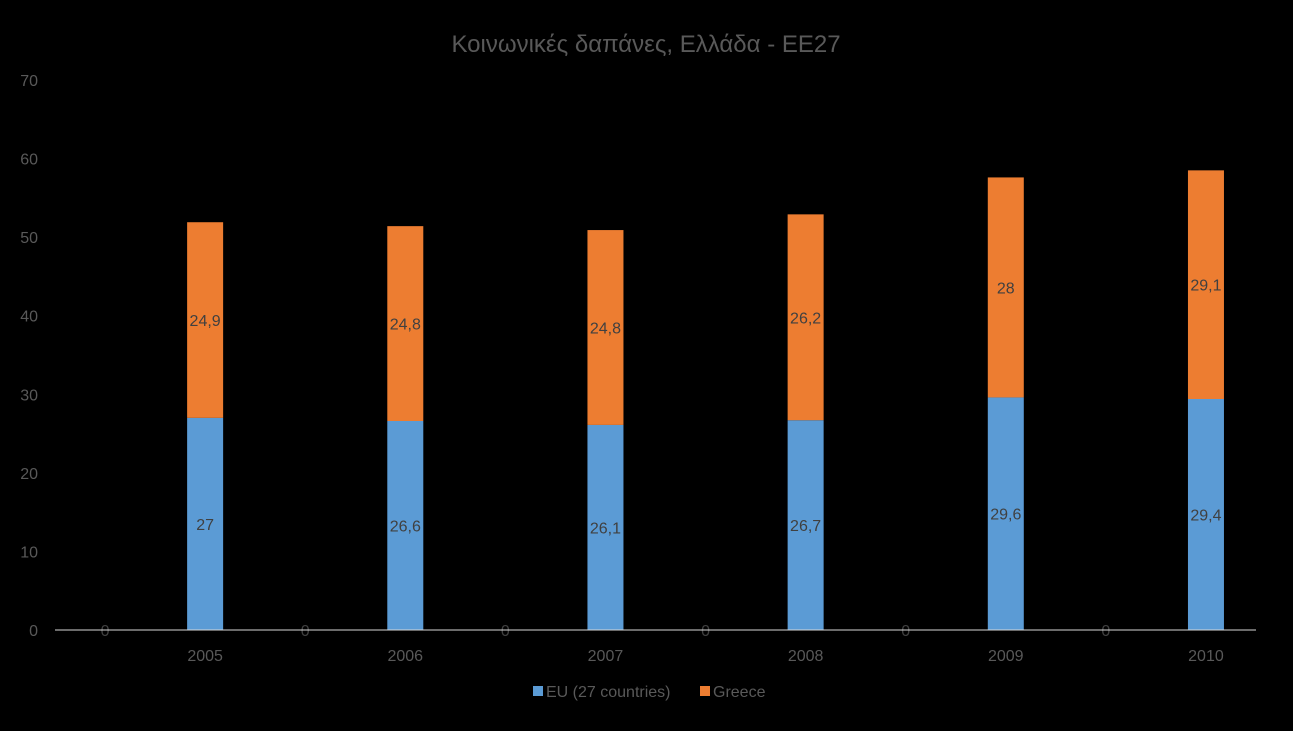 The height and width of the screenshot is (731, 1293). What do you see at coordinates (29, 160) in the screenshot?
I see `y-tick-label: 60` at bounding box center [29, 160].